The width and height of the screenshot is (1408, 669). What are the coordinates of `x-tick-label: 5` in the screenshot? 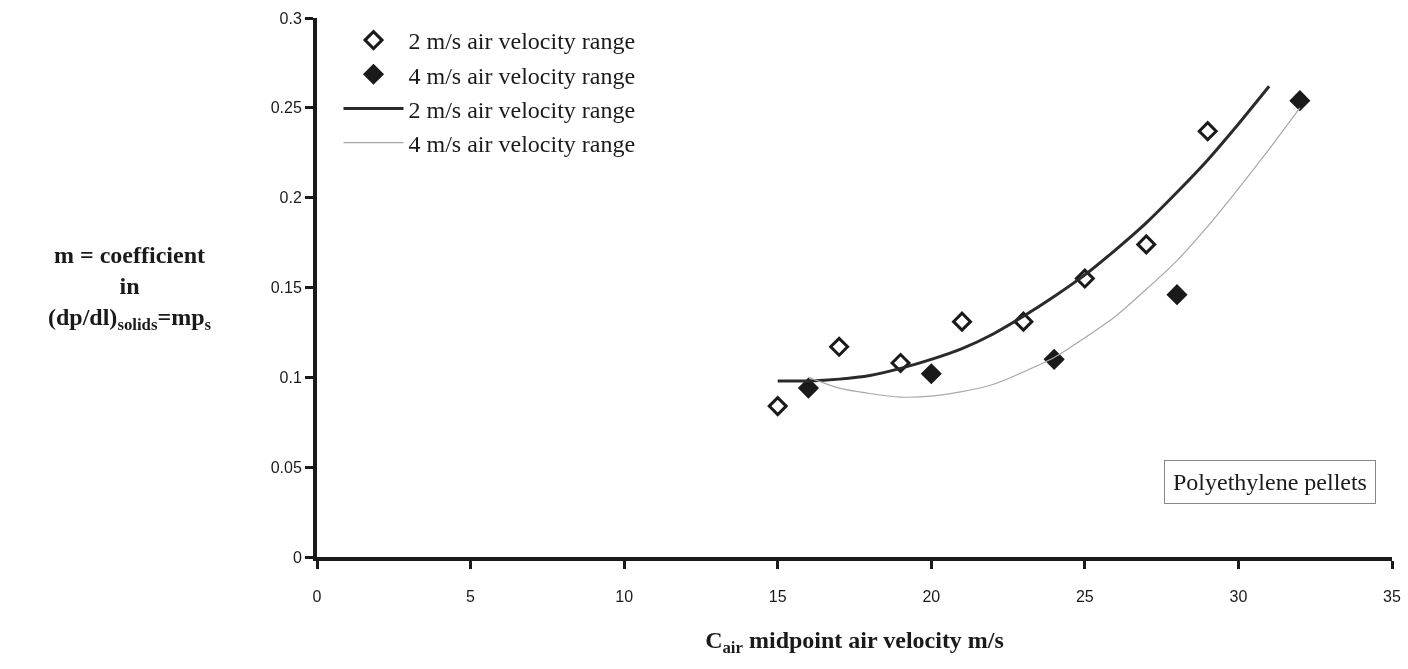 It's located at (471, 597).